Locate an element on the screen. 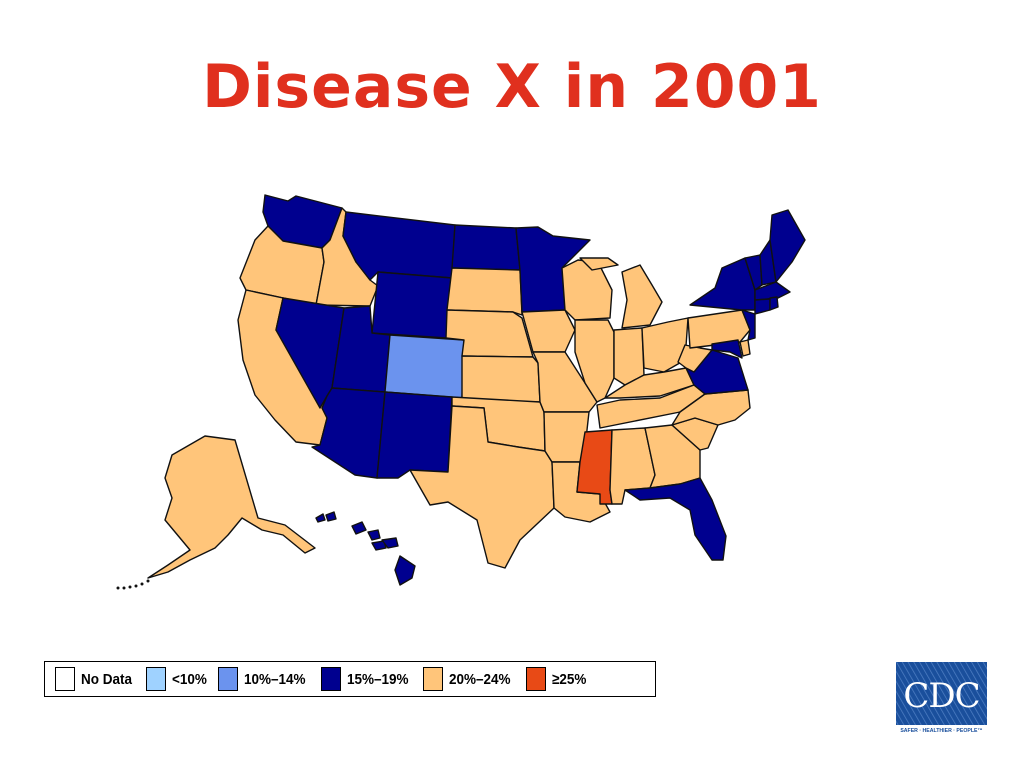  state-co is located at coordinates (424, 366).